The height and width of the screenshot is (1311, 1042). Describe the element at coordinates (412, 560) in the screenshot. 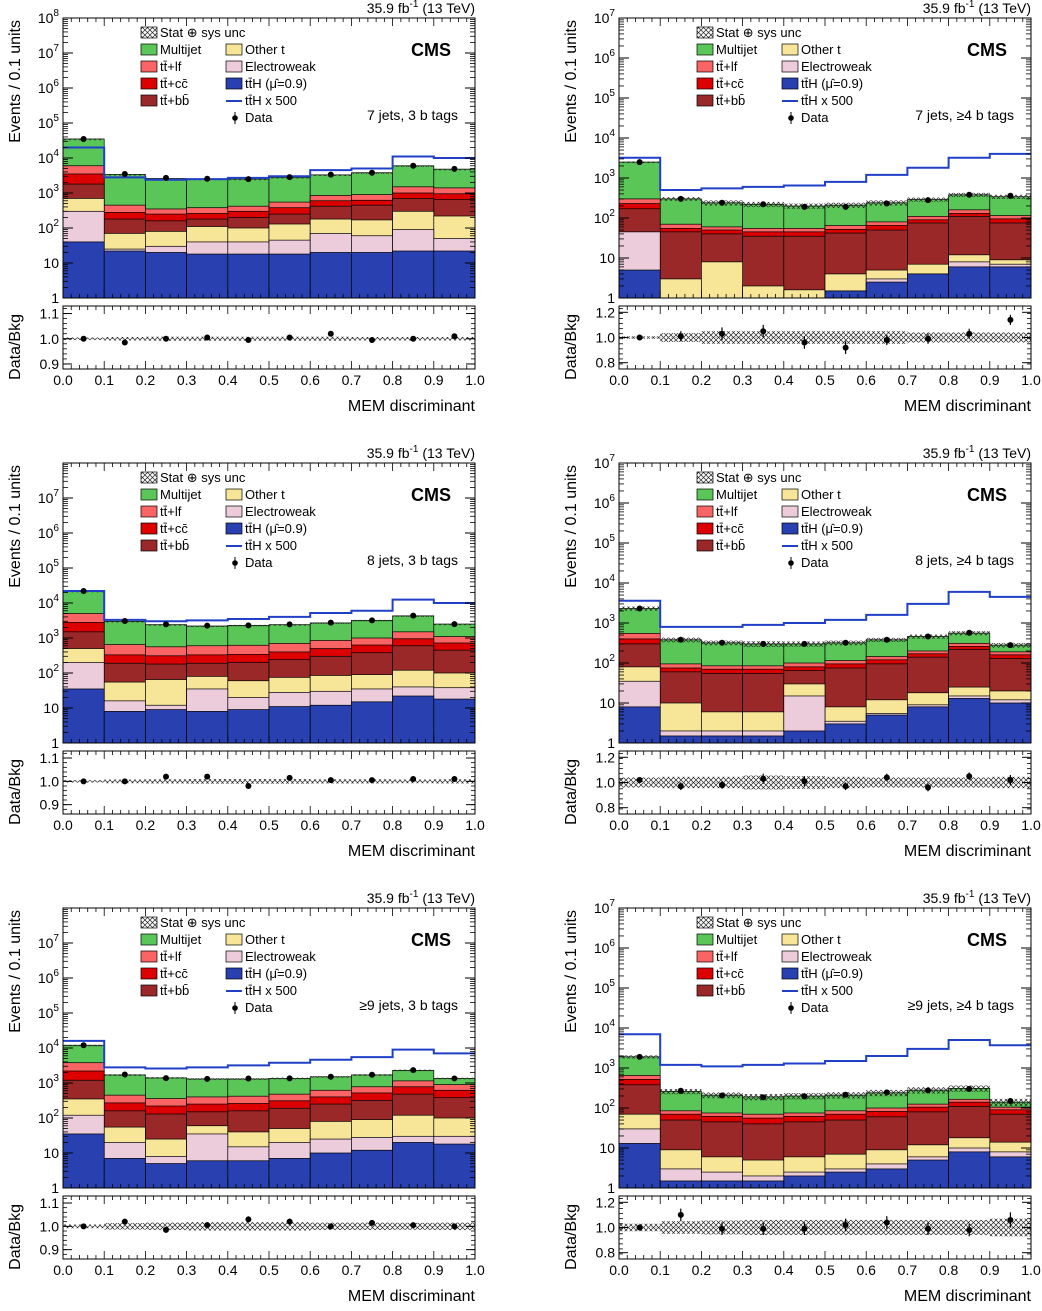

I see `category-label: 8 jets, 3 b tags` at that location.